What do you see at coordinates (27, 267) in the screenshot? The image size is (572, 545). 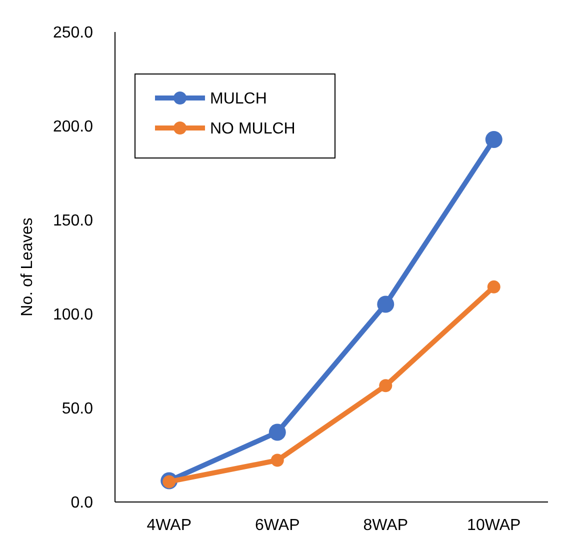 I see `y-axis-title: No. of Leaves` at bounding box center [27, 267].